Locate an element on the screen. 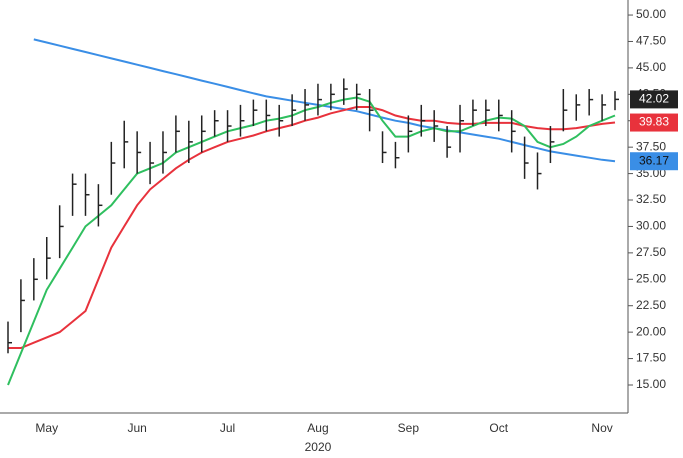 The height and width of the screenshot is (458, 683). y-tick-label: 47.50 is located at coordinates (651, 41).